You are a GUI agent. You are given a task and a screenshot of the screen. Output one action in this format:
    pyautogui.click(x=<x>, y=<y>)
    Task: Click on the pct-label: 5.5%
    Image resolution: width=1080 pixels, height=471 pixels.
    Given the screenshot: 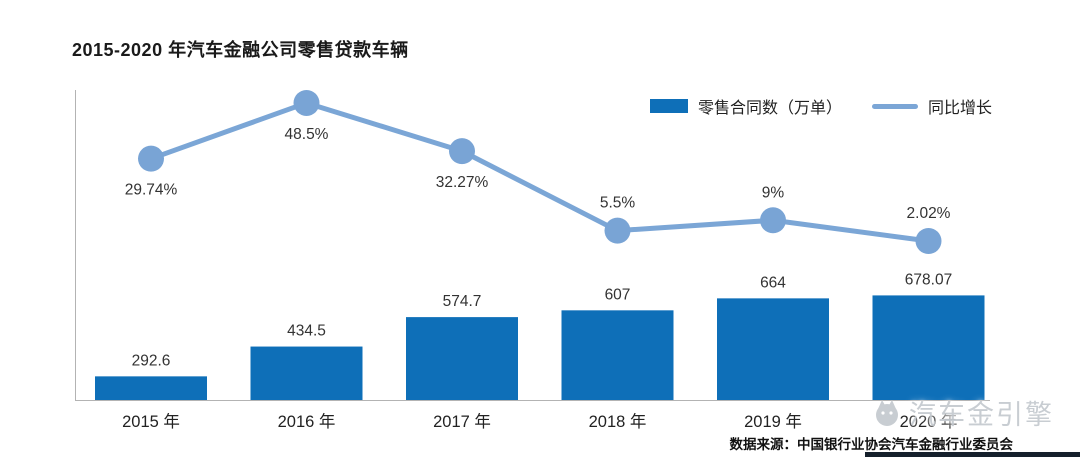 What is the action you would take?
    pyautogui.click(x=618, y=203)
    